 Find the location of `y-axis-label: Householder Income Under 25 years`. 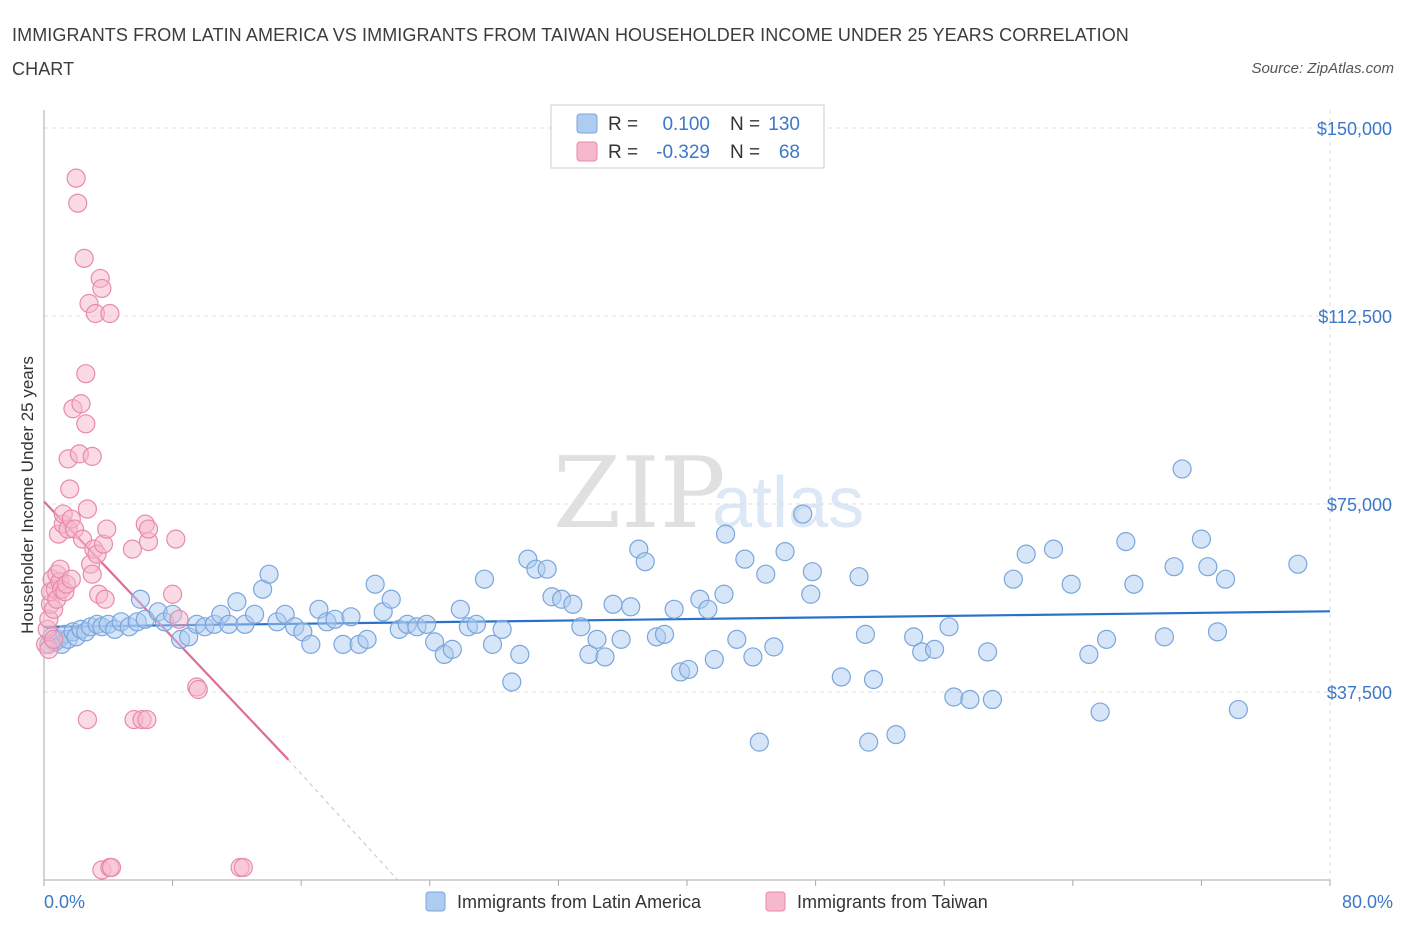

y-axis-label: Householder Income Under 25 years is located at coordinates (27, 495).